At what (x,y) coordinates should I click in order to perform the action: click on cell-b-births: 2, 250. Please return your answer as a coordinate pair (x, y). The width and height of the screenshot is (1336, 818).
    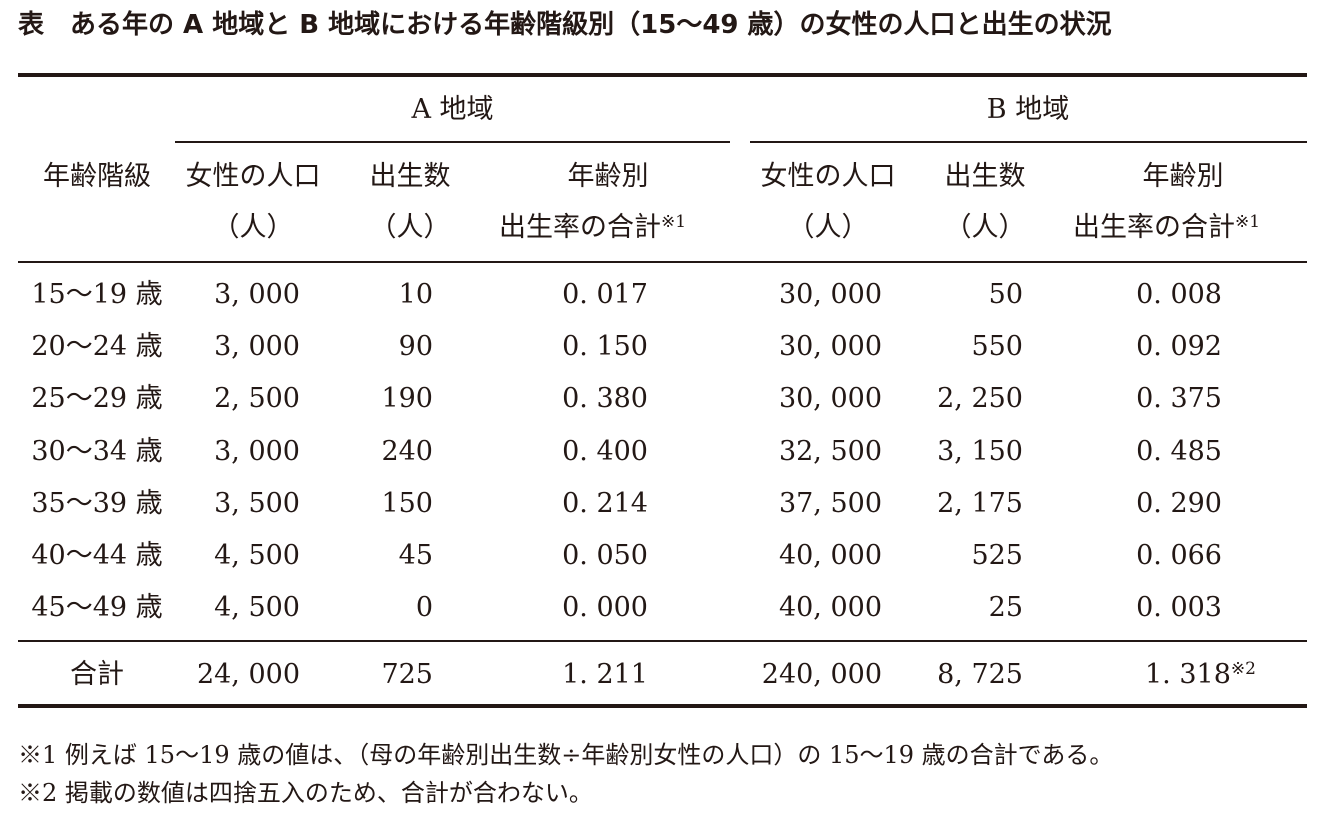
    Looking at the image, I should click on (980, 399).